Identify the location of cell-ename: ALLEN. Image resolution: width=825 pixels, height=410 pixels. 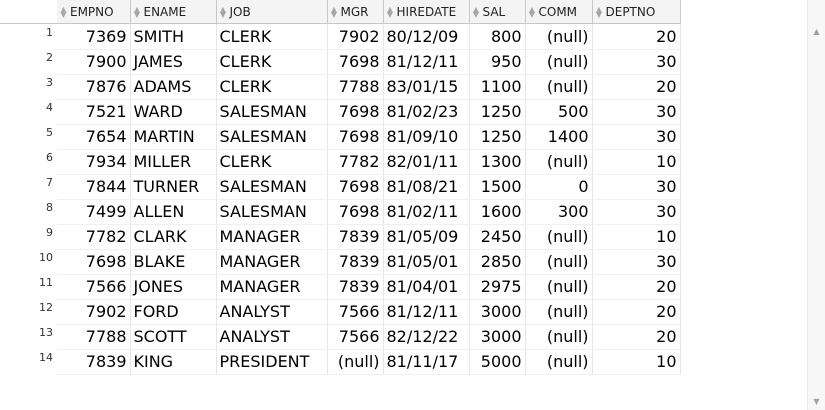
(173, 212).